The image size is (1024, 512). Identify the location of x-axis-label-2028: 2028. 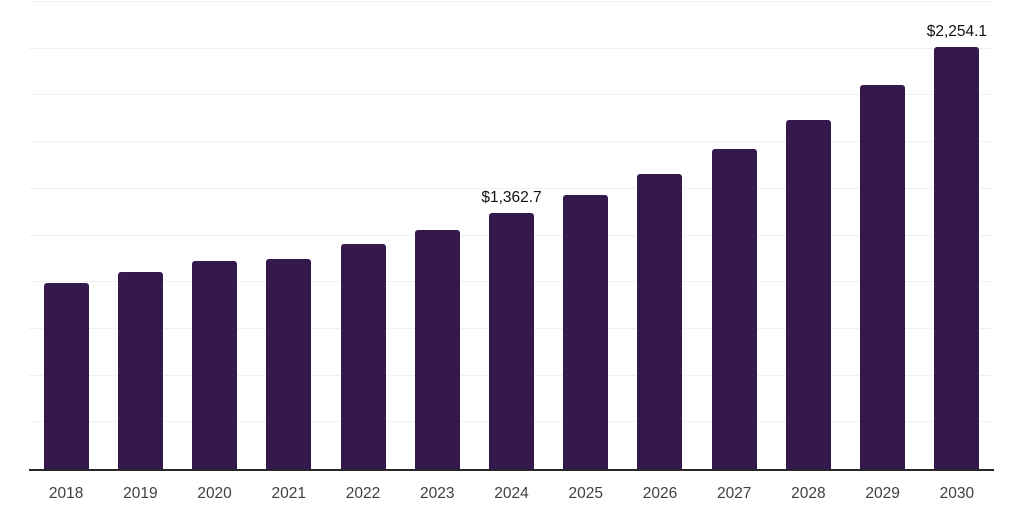
(808, 493).